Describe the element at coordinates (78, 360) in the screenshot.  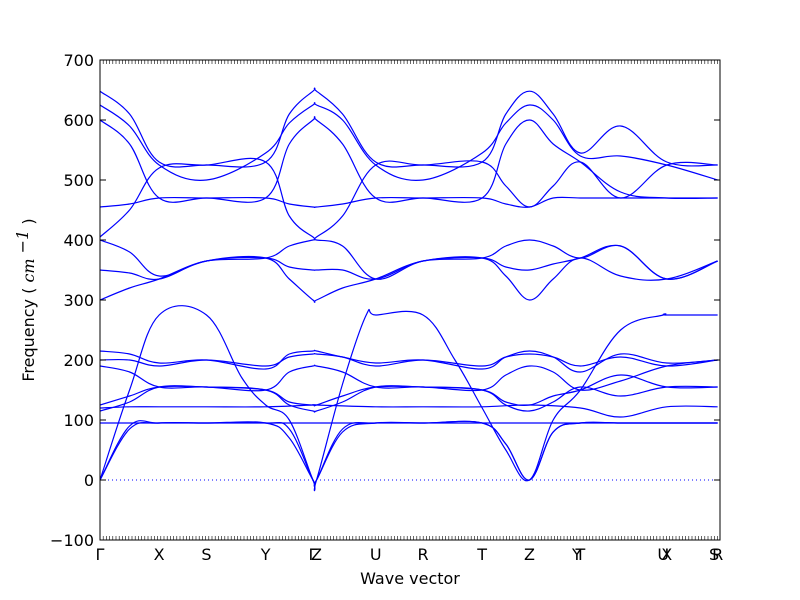
I see `y-tick-label: 200` at that location.